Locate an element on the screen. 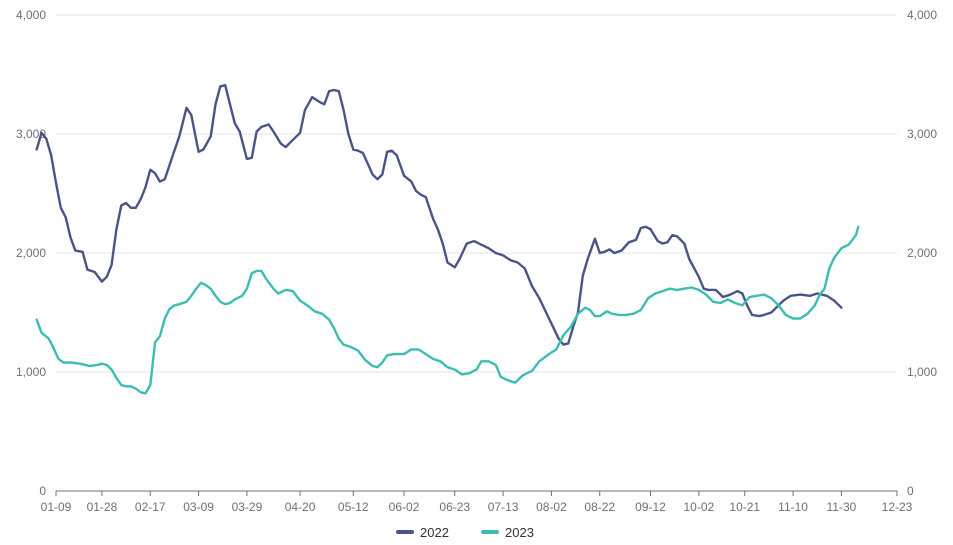 The height and width of the screenshot is (545, 953). y-tick-label-right: 2,000 is located at coordinates (922, 253).